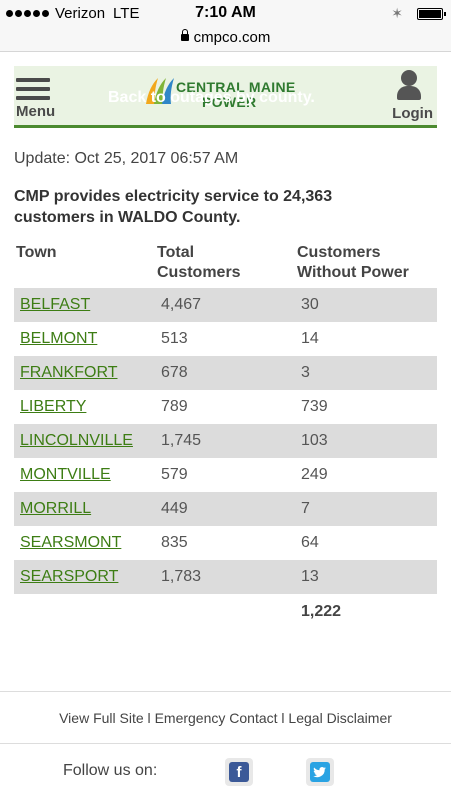 The width and height of the screenshot is (451, 800). Describe the element at coordinates (229, 102) in the screenshot. I see `logo-line-2: POWER` at that location.